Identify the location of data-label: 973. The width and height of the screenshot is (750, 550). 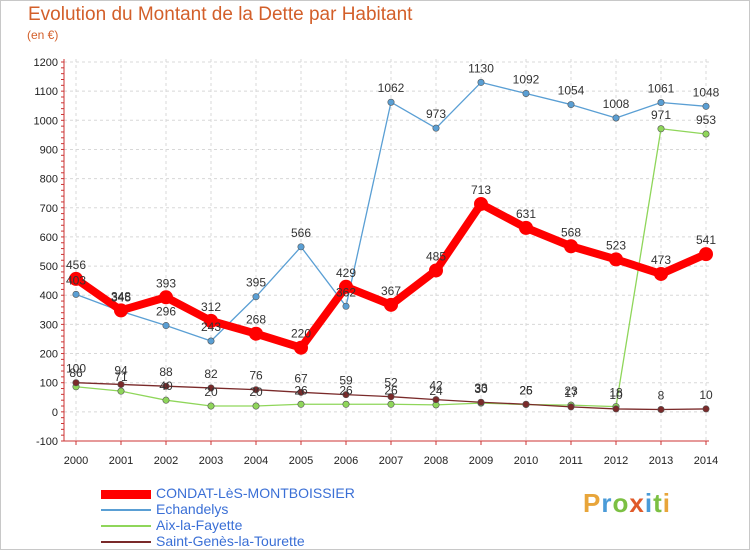
(436, 114).